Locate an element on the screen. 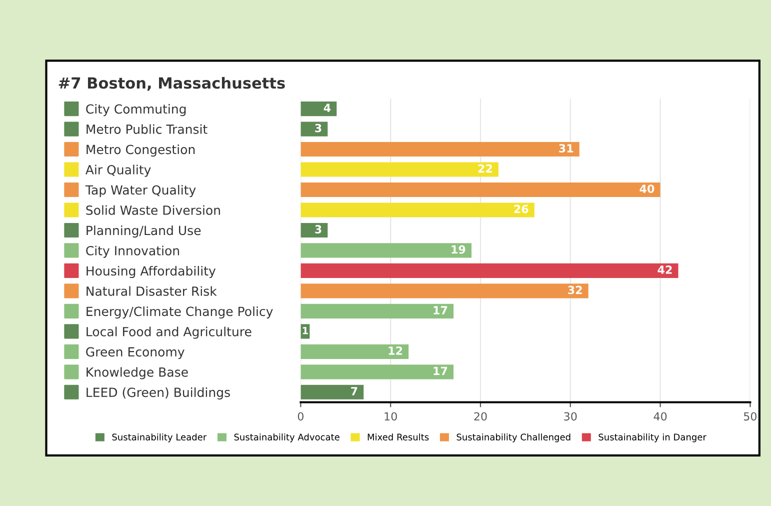 This screenshot has width=771, height=506. y-tick-label: Solid Waste Diversion is located at coordinates (153, 210).